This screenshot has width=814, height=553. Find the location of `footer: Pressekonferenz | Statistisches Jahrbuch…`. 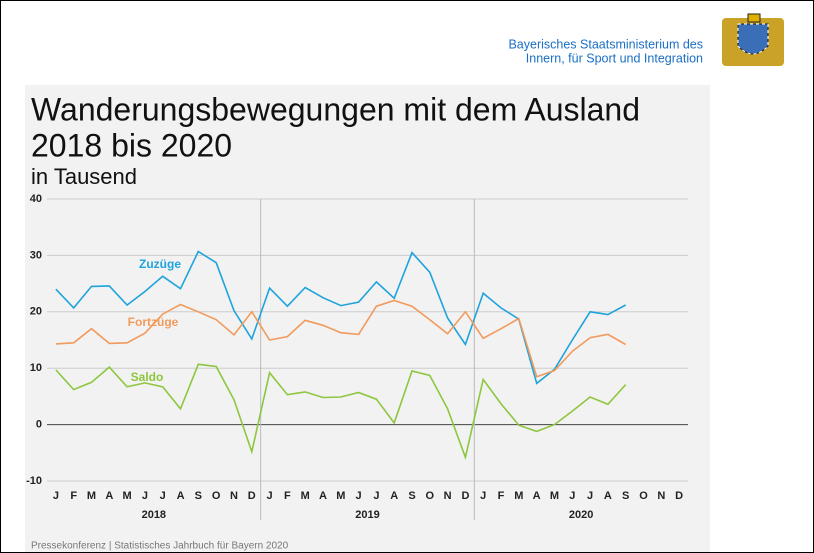

footer: Pressekonferenz | Statistisches Jahrbuch… is located at coordinates (160, 546).